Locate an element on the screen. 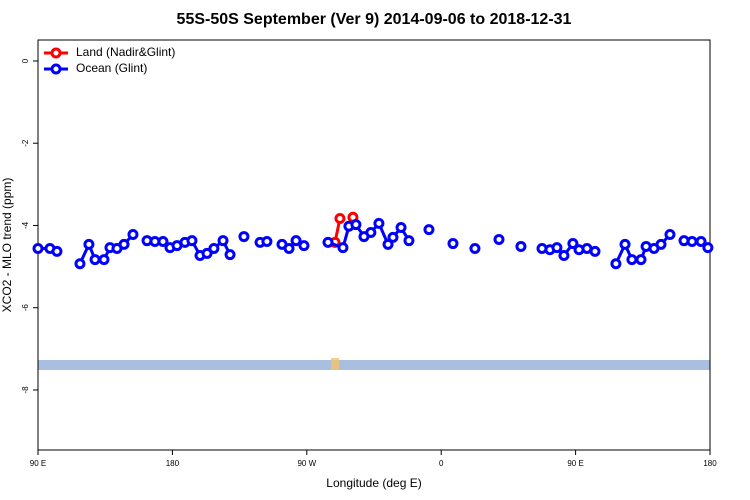 The image size is (750, 500). y-tick-label: -4 is located at coordinates (25, 225).